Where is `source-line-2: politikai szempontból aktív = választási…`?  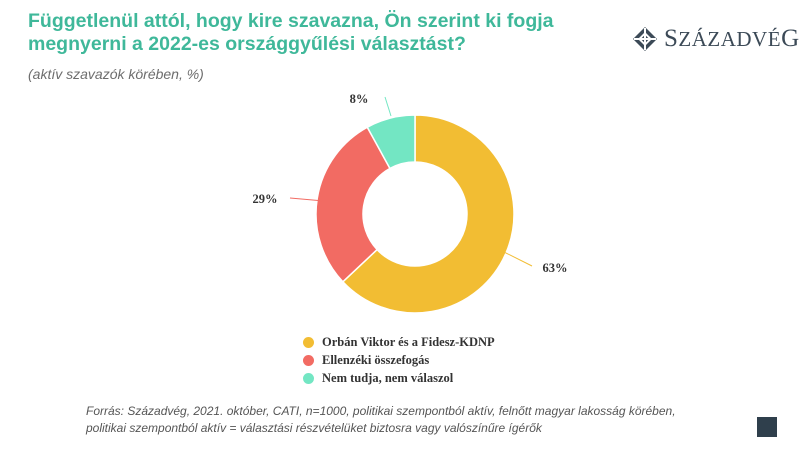 source-line-2: politikai szempontból aktív = választási… is located at coordinates (314, 428).